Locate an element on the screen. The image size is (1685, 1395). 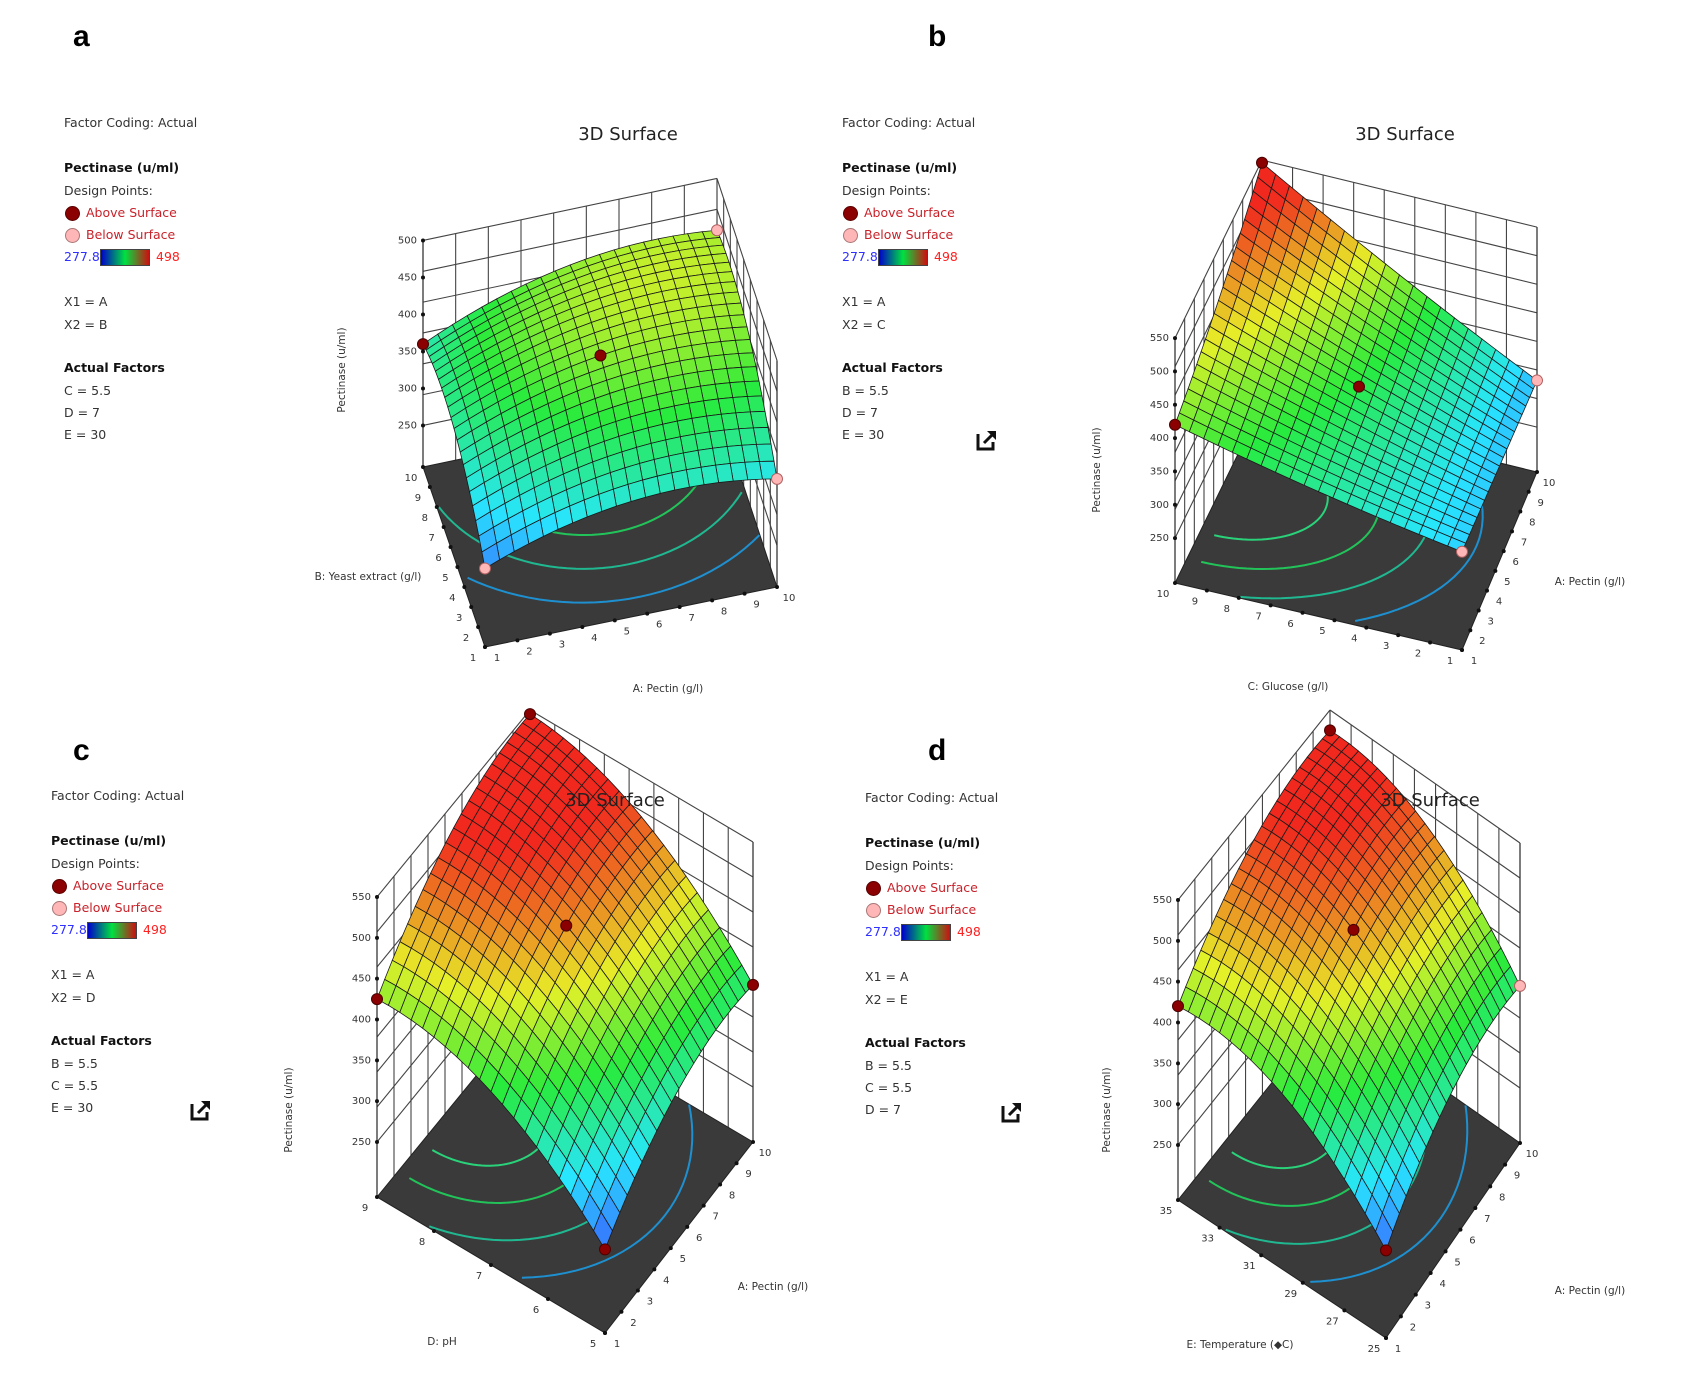
contour-line is located at coordinates (607, 1191).